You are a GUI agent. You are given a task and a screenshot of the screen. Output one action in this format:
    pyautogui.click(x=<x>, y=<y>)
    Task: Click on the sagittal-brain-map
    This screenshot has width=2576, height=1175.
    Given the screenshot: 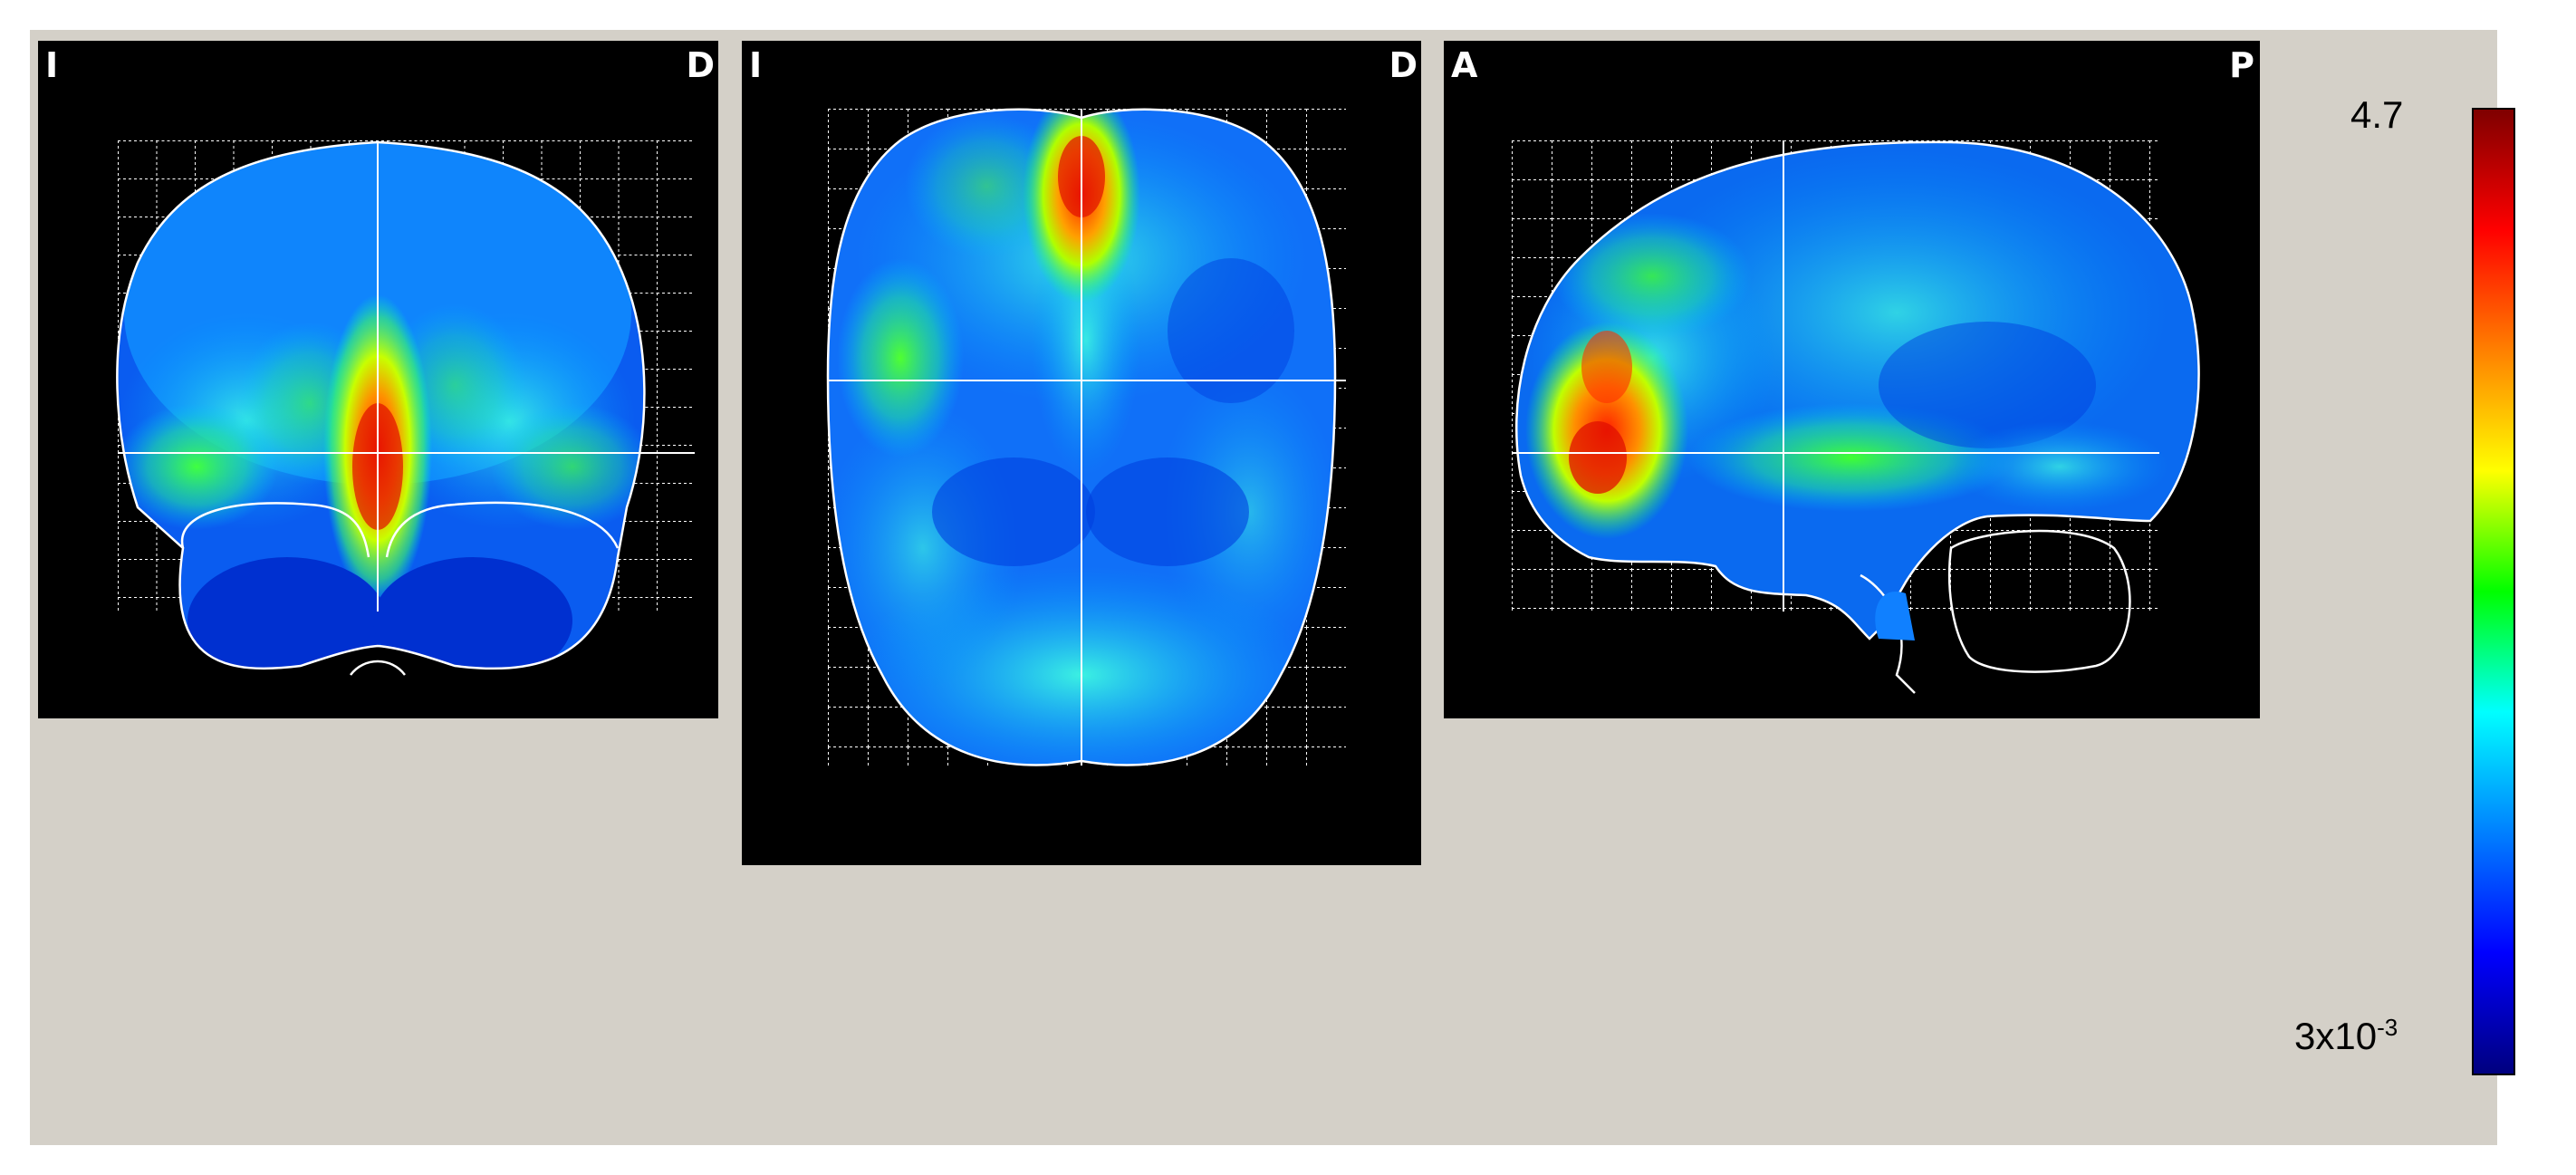 What is the action you would take?
    pyautogui.click(x=1856, y=417)
    